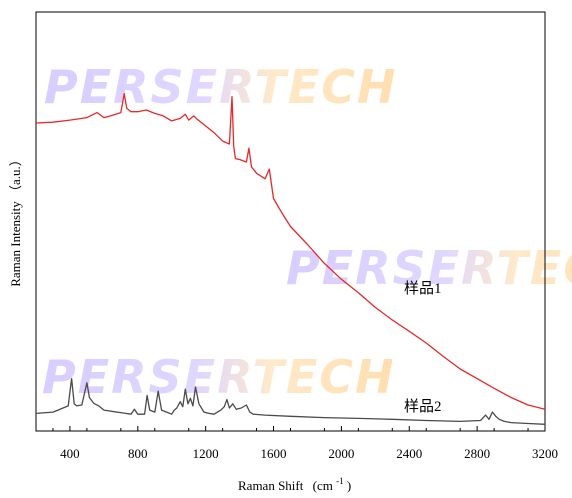 The width and height of the screenshot is (572, 498). I want to click on x-tick-label: 2000, so click(341, 453).